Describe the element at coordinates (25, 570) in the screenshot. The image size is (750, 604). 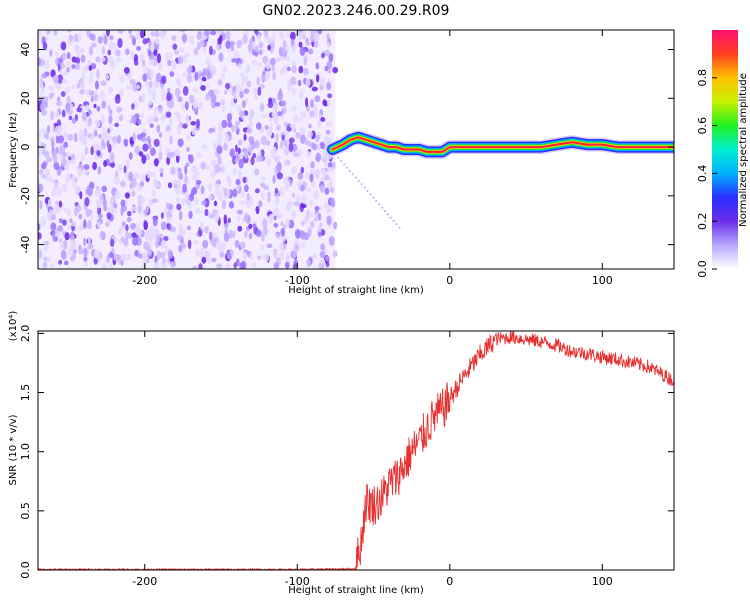
I see `y-tick-label: 0.0` at that location.